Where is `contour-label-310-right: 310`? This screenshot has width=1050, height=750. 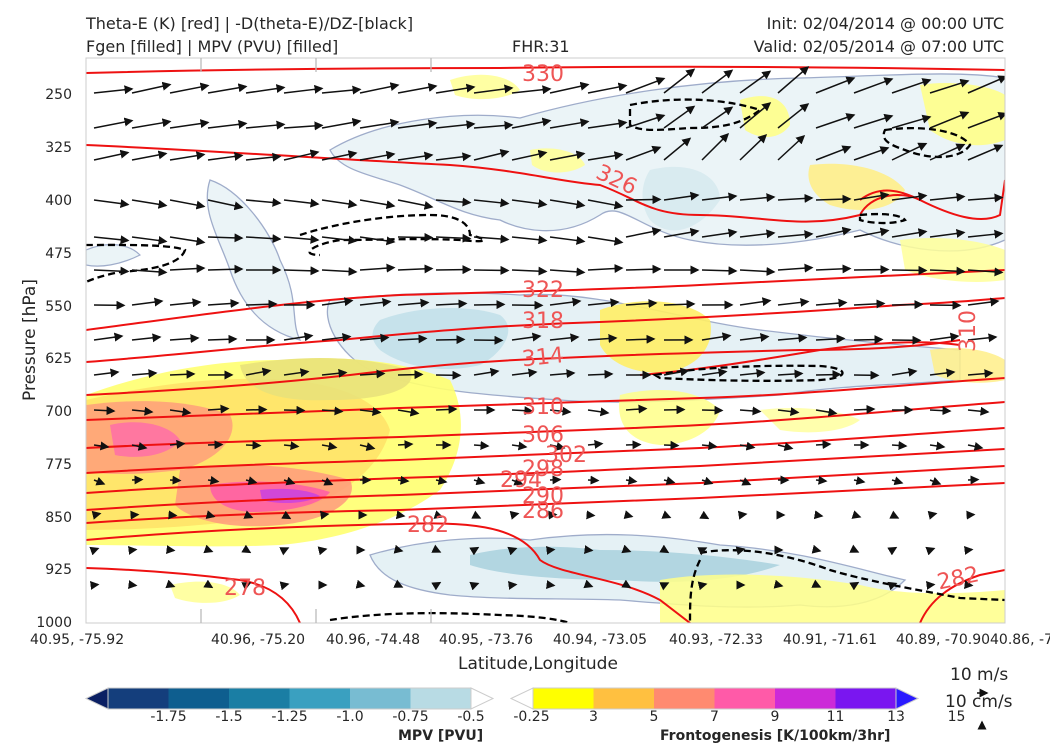 contour-label-310-right: 310 is located at coordinates (968, 331).